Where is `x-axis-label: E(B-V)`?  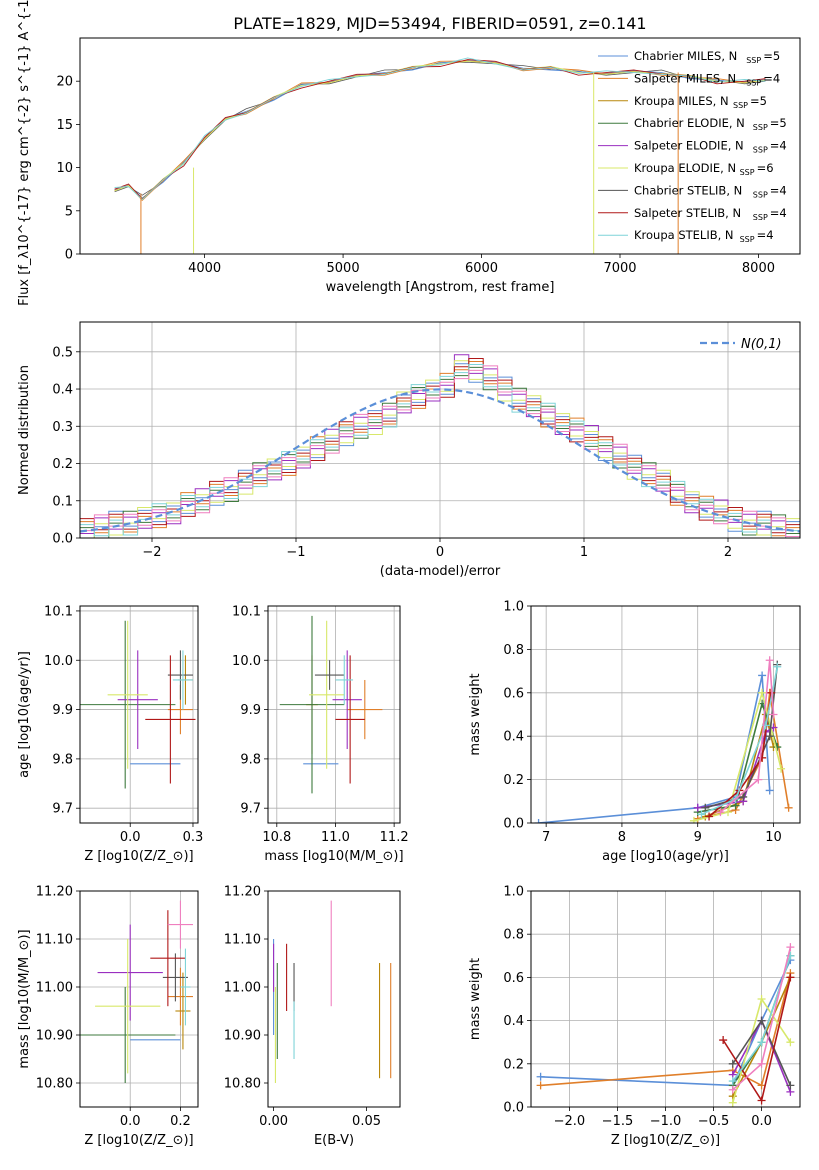
x-axis-label: E(B-V) is located at coordinates (334, 1140).